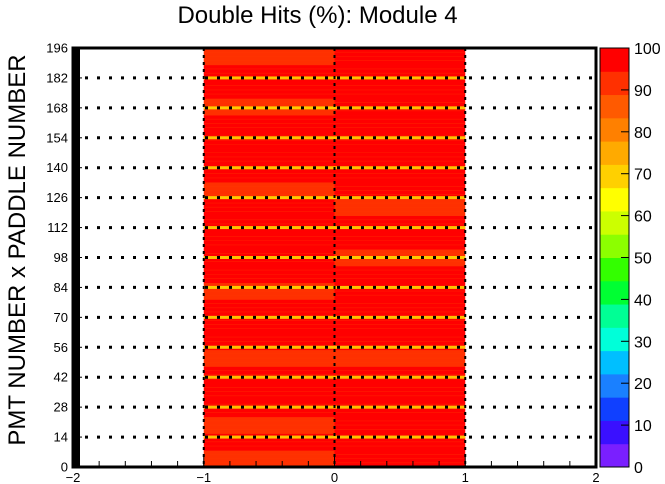  Describe the element at coordinates (643, 91) in the screenshot. I see `color-scale-label: 90` at that location.